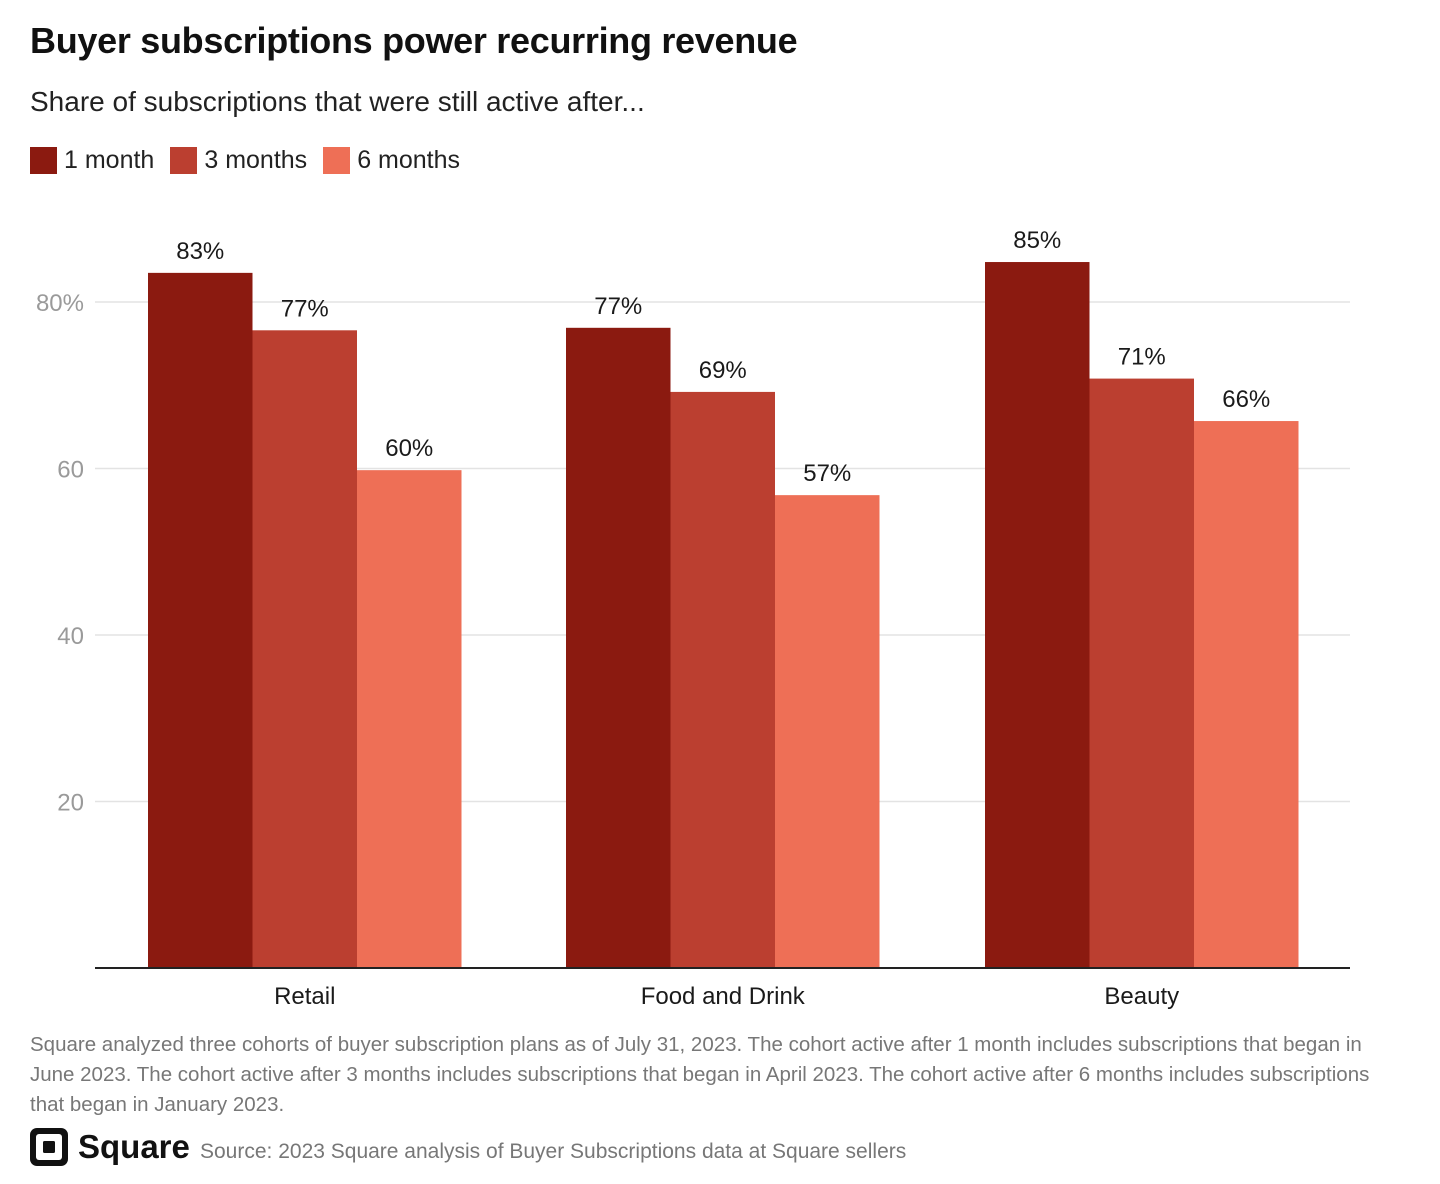 The width and height of the screenshot is (1440, 1184). I want to click on brand-wordmark: Square, so click(134, 1146).